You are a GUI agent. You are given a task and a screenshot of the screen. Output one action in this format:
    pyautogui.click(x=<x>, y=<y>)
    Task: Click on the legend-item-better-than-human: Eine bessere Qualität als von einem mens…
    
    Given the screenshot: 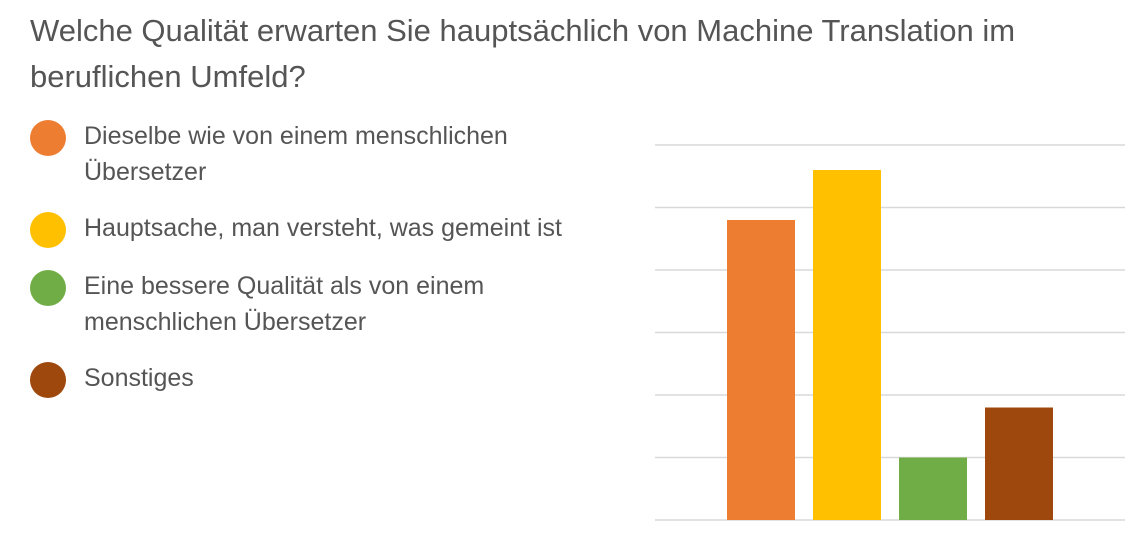 What is the action you would take?
    pyautogui.click(x=330, y=304)
    